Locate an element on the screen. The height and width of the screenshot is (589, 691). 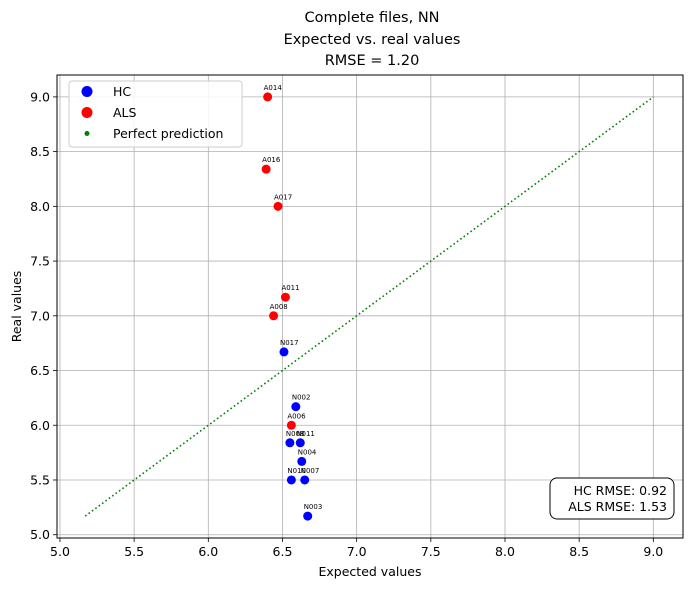
x-axis-ticks: 5.0 5.5 6.0 6.5 7.0 7.5 8.0 8.5 9.0 is located at coordinates (356, 548).